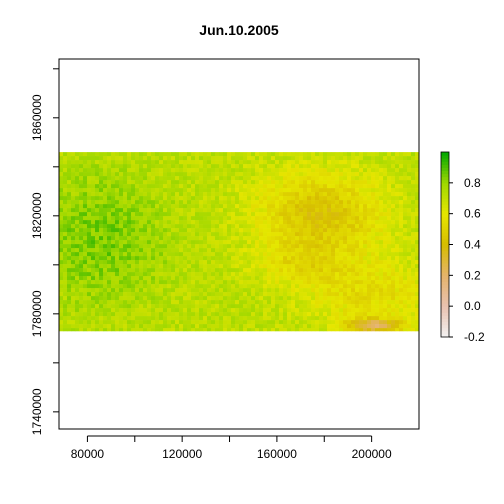  Describe the element at coordinates (472, 183) in the screenshot. I see `colorbar-tick-label: 0.8` at that location.